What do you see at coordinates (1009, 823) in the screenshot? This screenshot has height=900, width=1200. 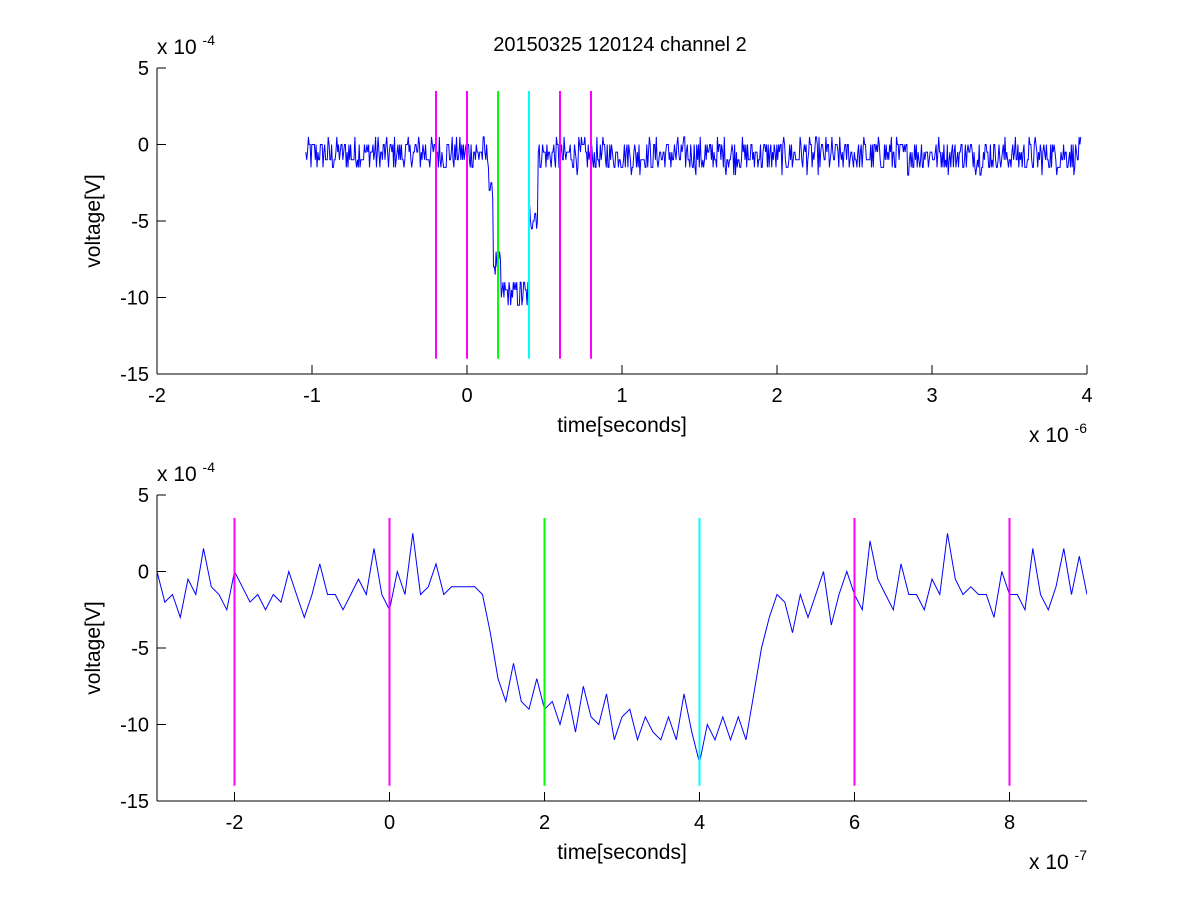 I see `x-tick-label: 8` at bounding box center [1009, 823].